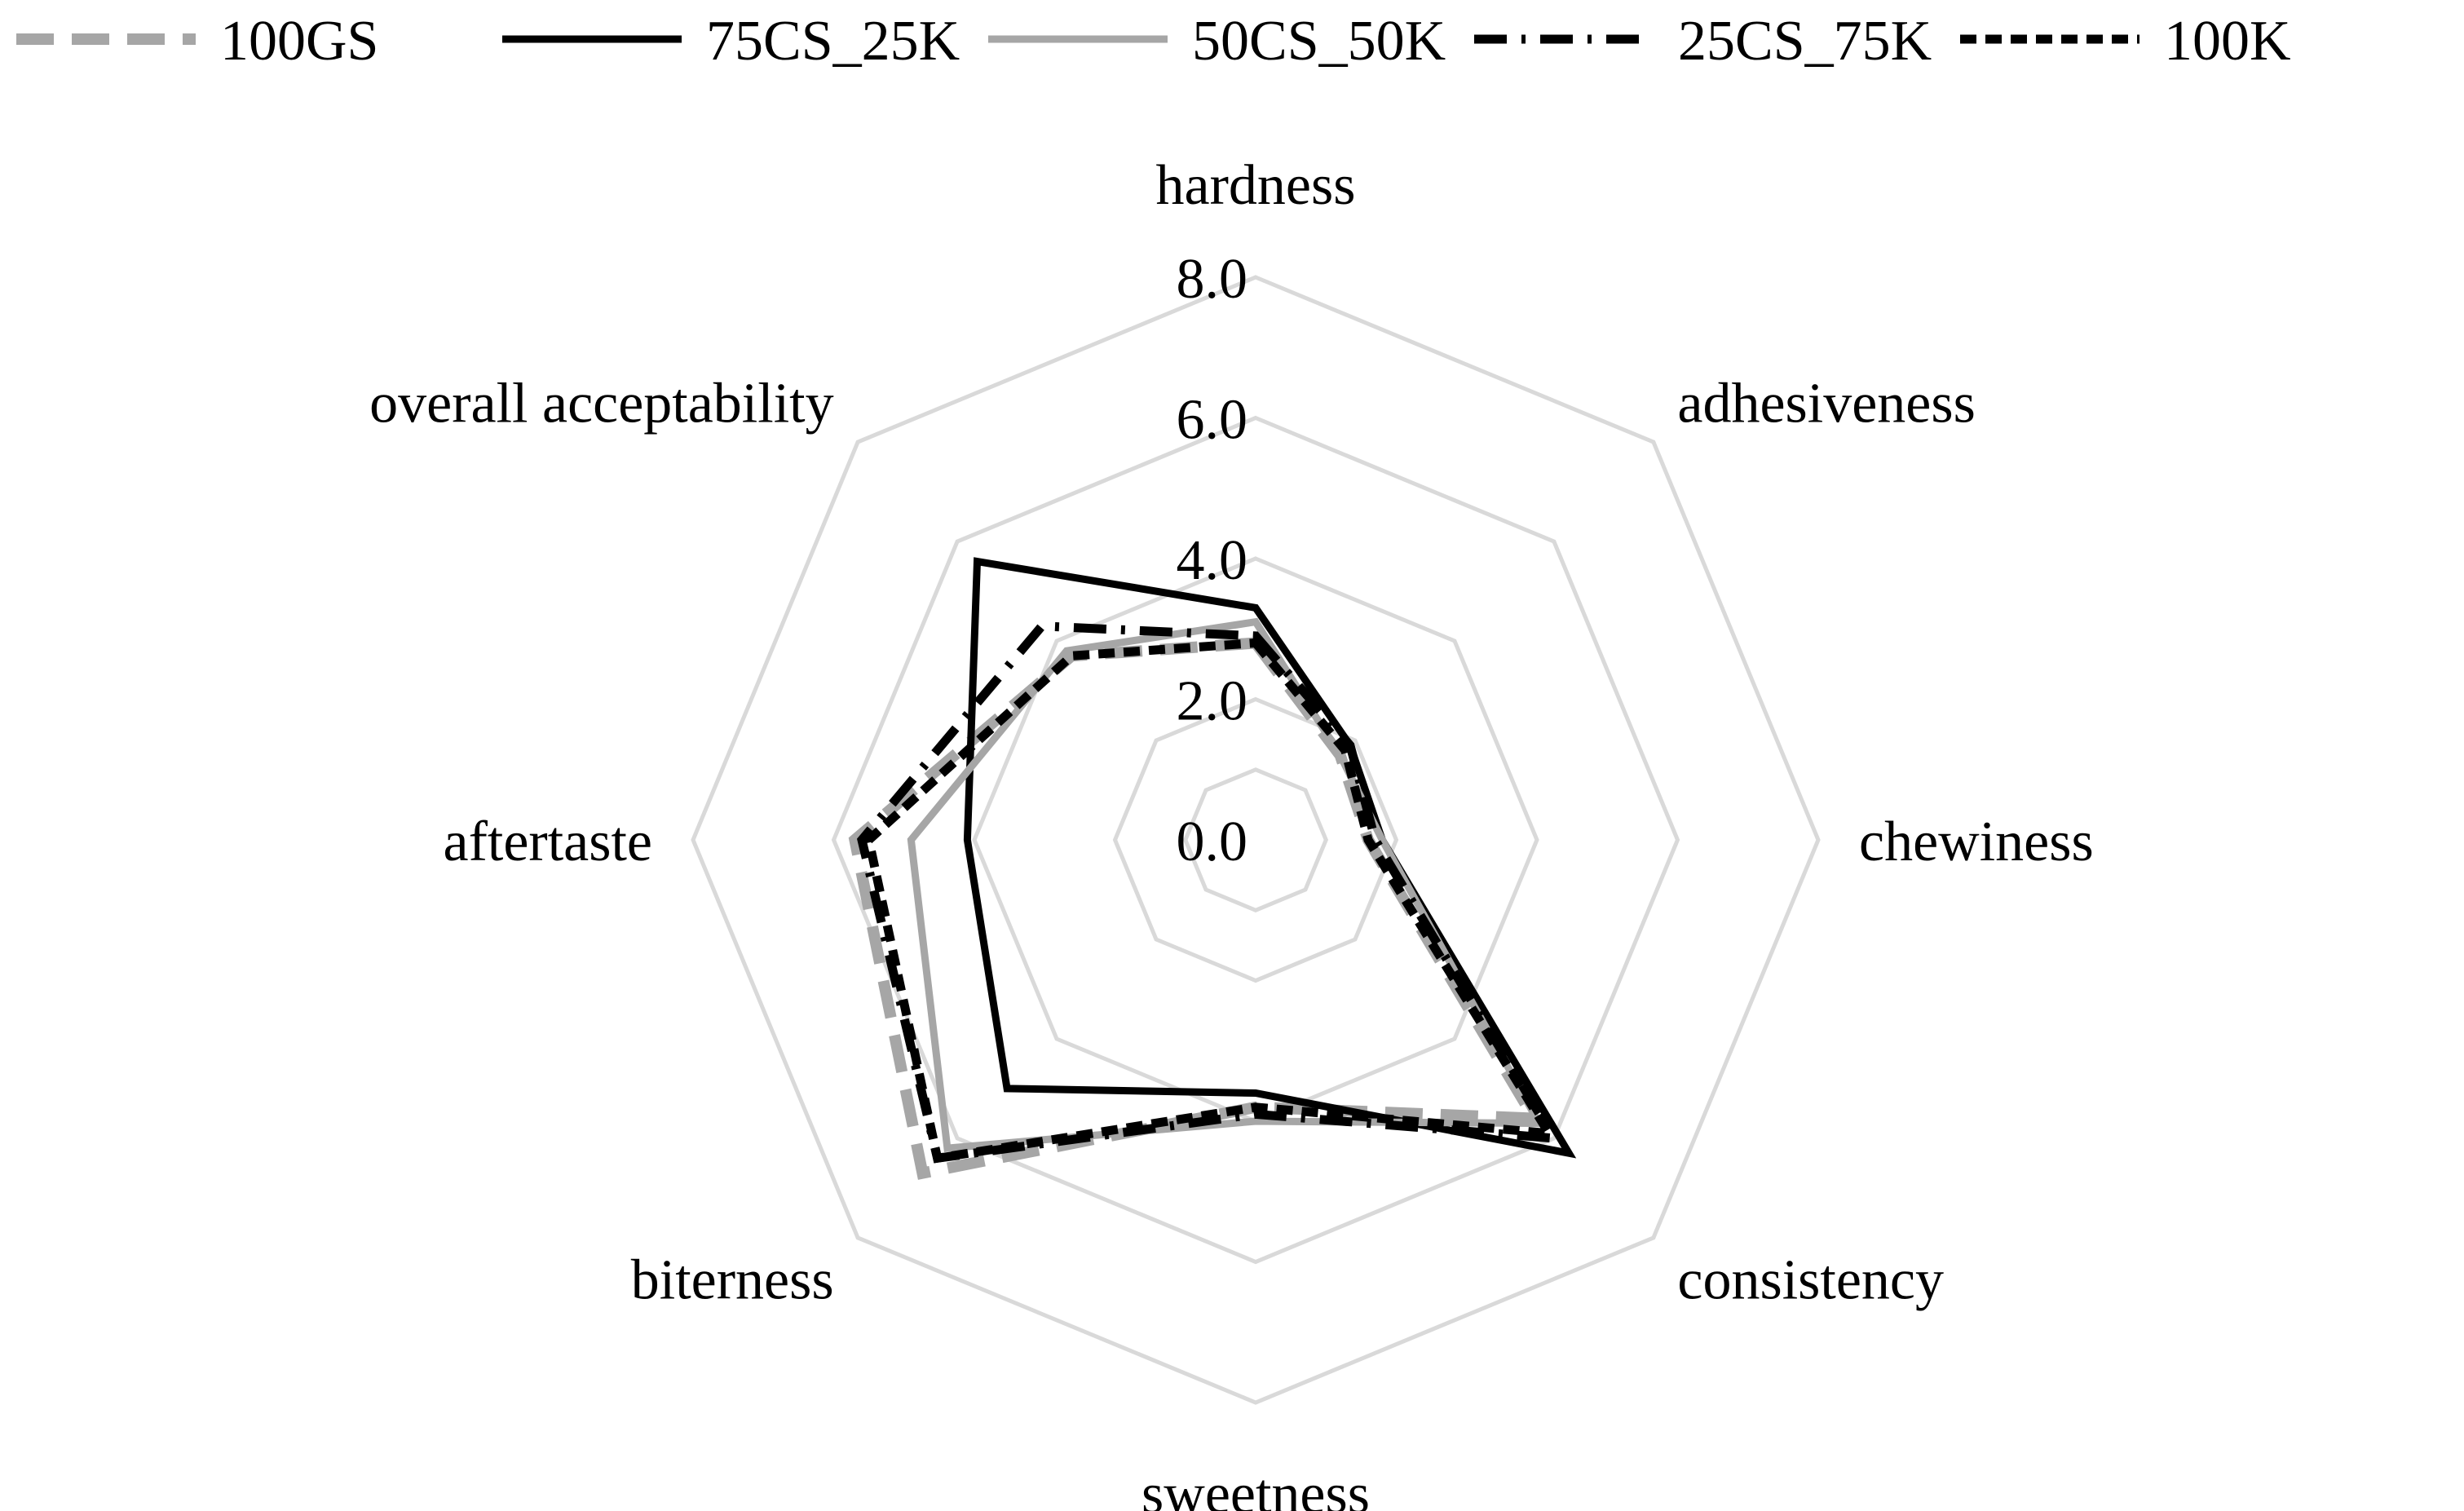 The width and height of the screenshot is (2464, 1511). I want to click on axis-label-sweetness: sweetness, so click(1255, 1487).